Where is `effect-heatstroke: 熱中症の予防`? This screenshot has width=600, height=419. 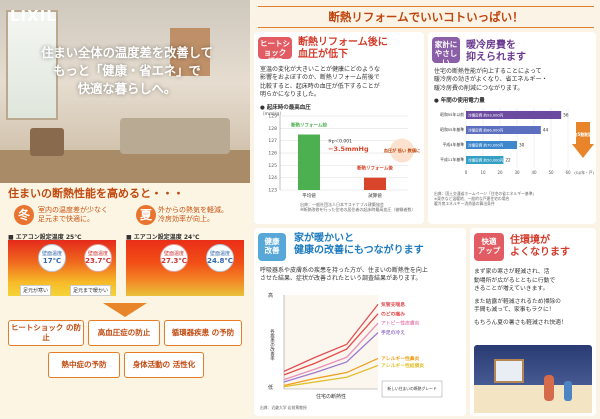 effect-heatstroke: 熱中症の予防 is located at coordinates (84, 365).